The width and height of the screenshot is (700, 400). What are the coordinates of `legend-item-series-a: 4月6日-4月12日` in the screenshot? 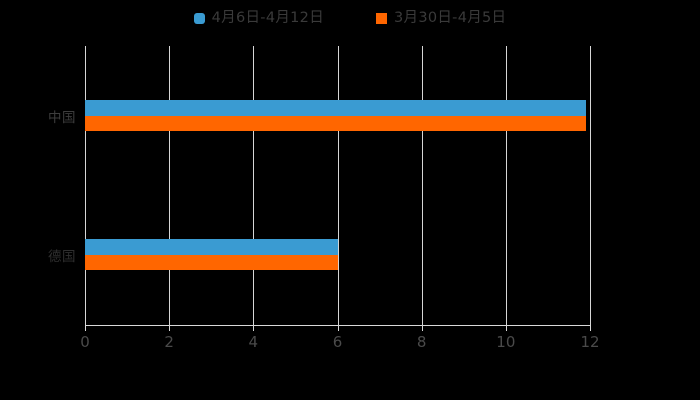 It's located at (258, 17).